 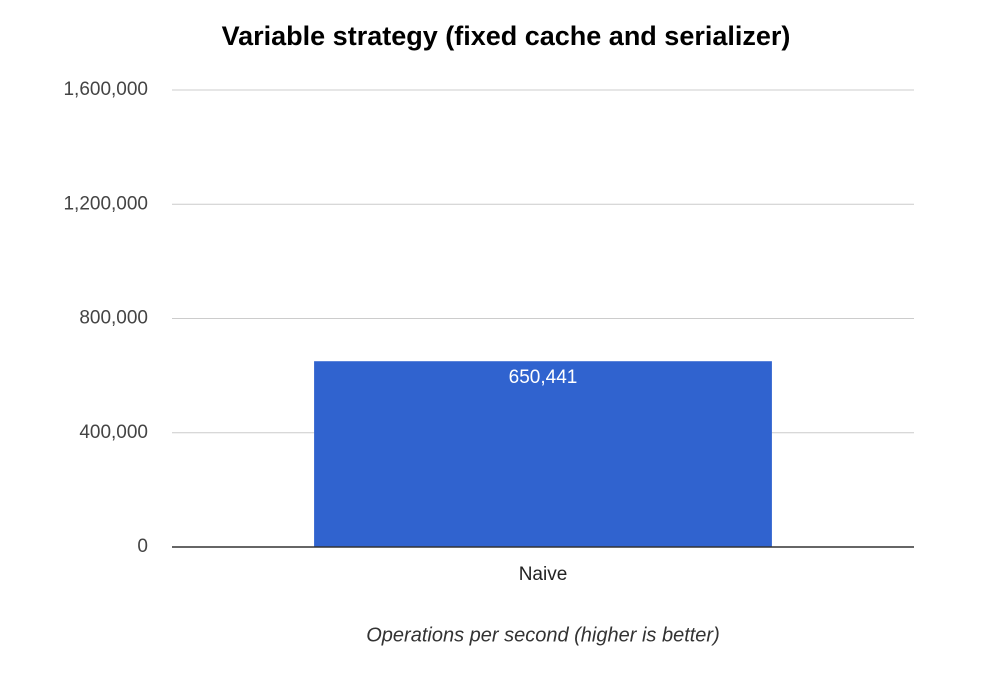 What do you see at coordinates (543, 454) in the screenshot?
I see `bar` at bounding box center [543, 454].